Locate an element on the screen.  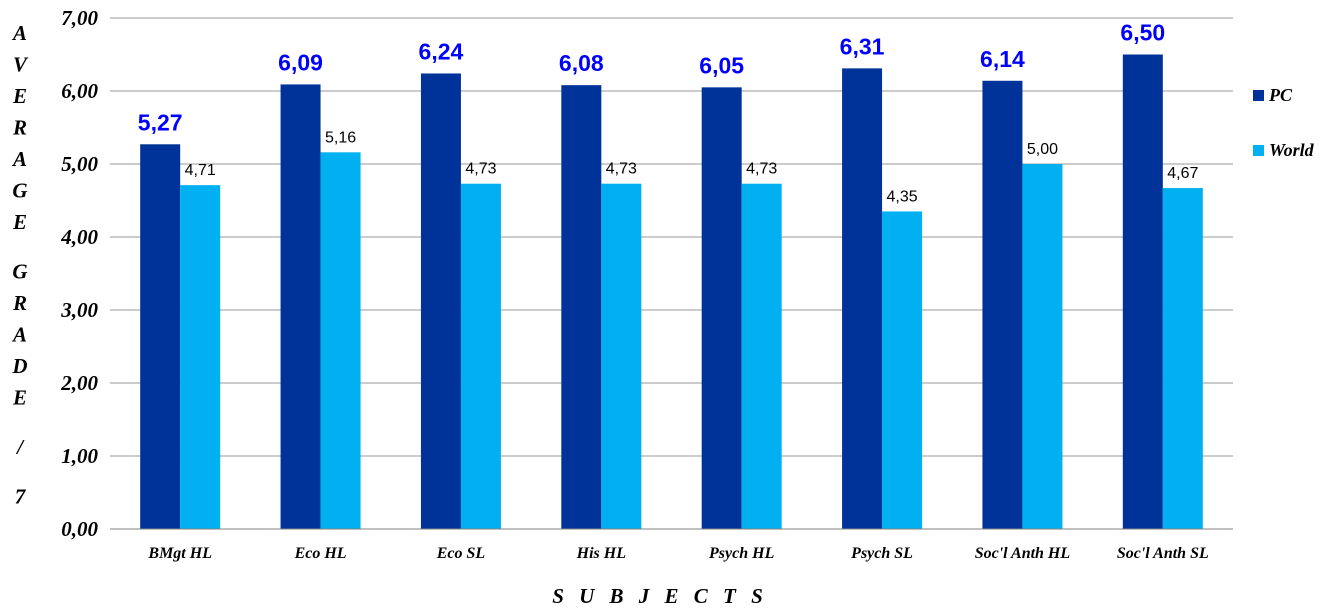
y-label-char: V is located at coordinates (21, 65).